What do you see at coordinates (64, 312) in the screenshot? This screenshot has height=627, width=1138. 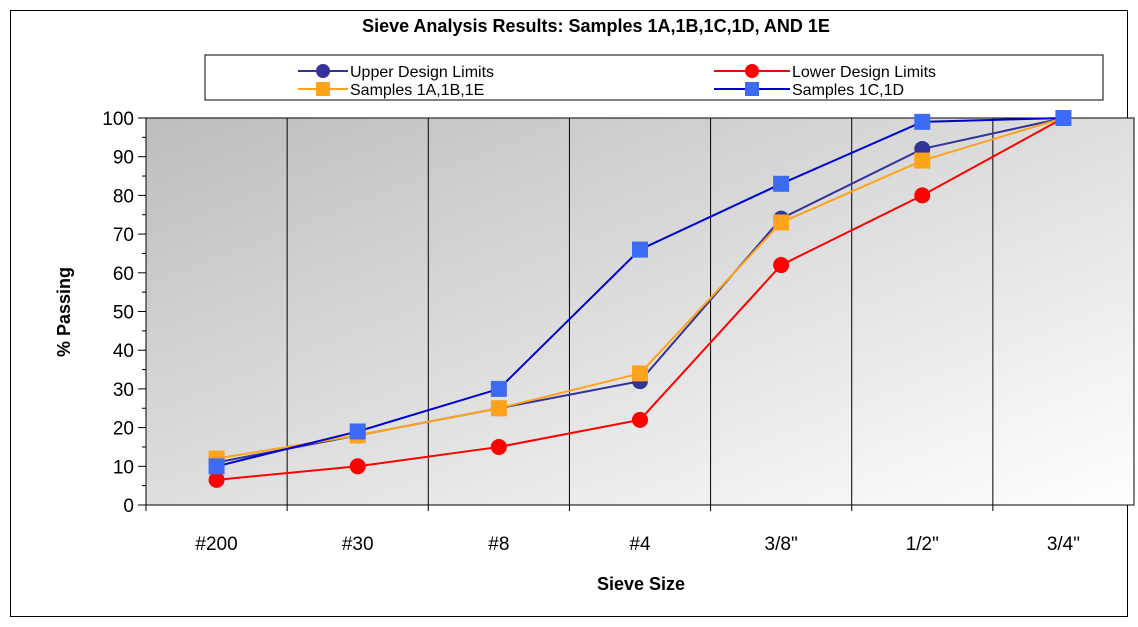 I see `y-axis-title: % Passing` at bounding box center [64, 312].